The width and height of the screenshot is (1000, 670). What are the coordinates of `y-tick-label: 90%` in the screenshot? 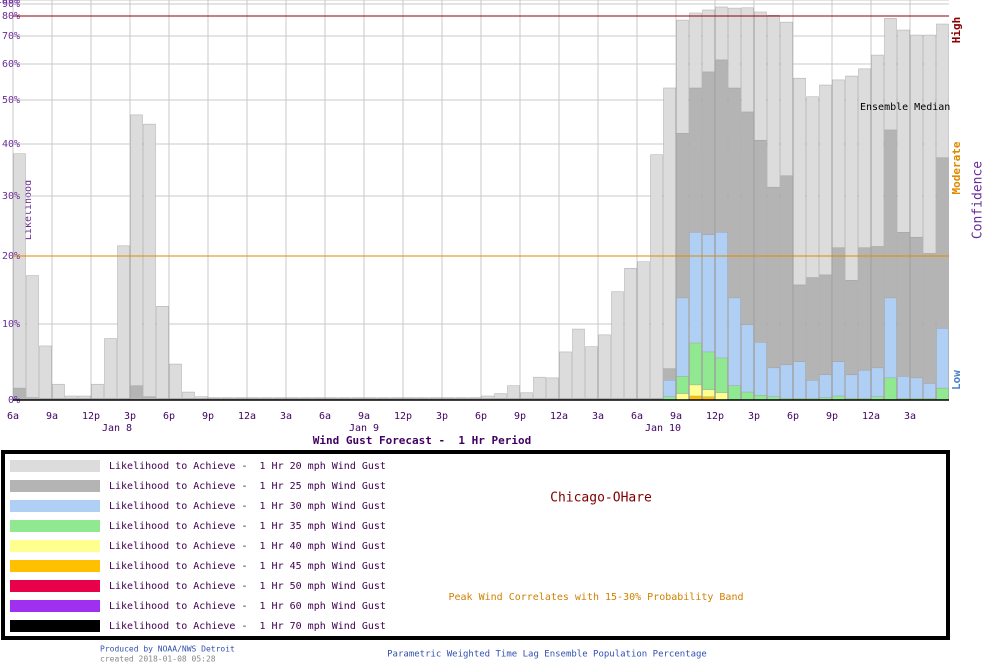 It's located at (11, 5).